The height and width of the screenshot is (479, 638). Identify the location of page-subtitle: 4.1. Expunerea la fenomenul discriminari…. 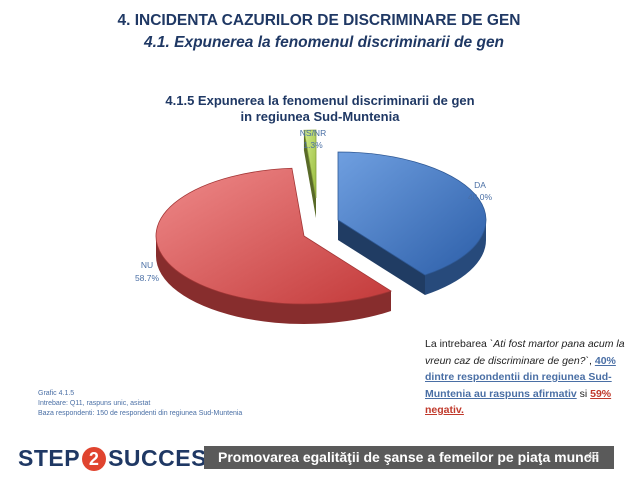
(324, 42).